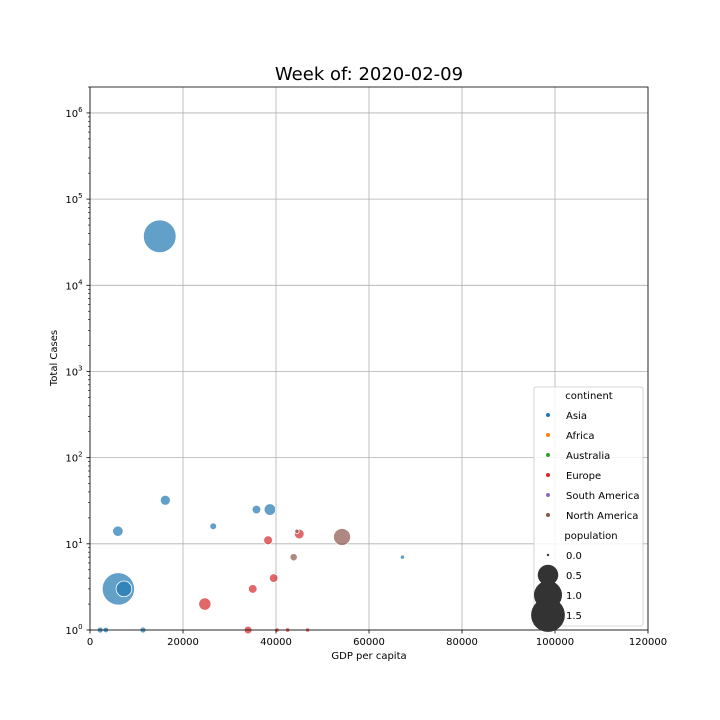  Describe the element at coordinates (462, 642) in the screenshot. I see `x-tick-label: 80000` at that location.